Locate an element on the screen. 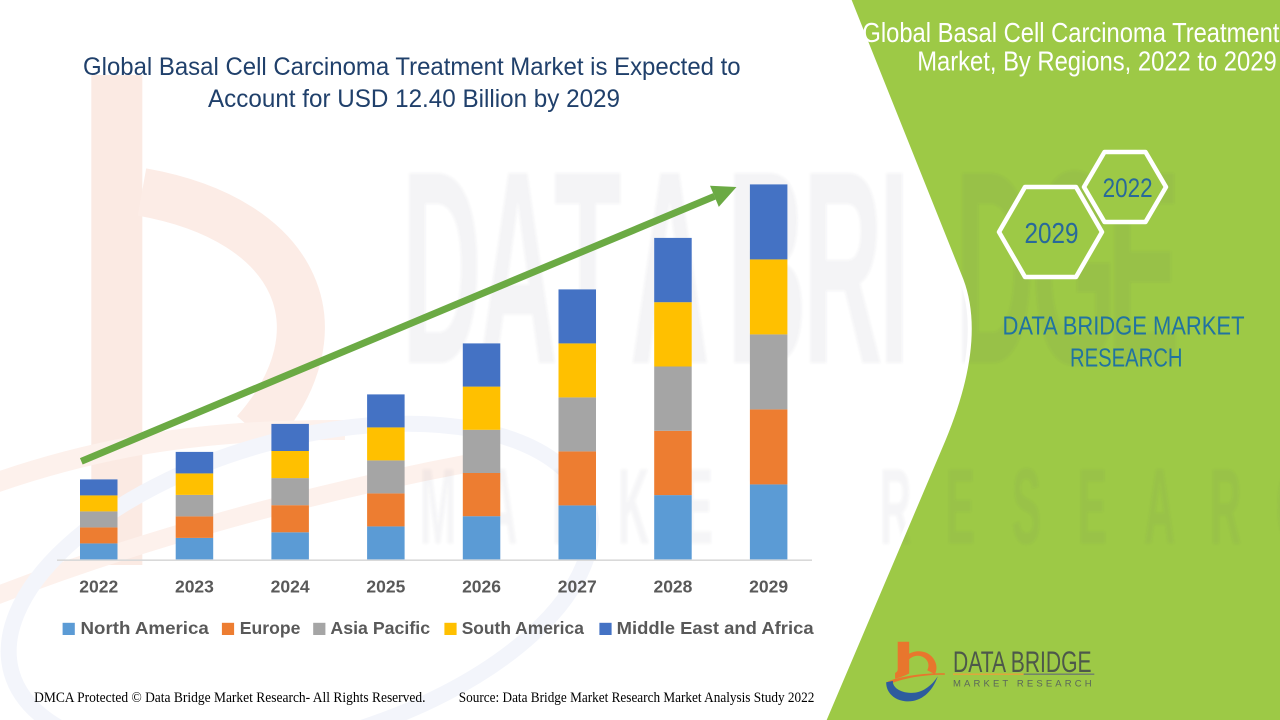 This screenshot has width=1280, height=720. svg-text:Market, By Regions, 2022 to 20: Market, By Regions, 2022 to 2029 is located at coordinates (1096, 61).